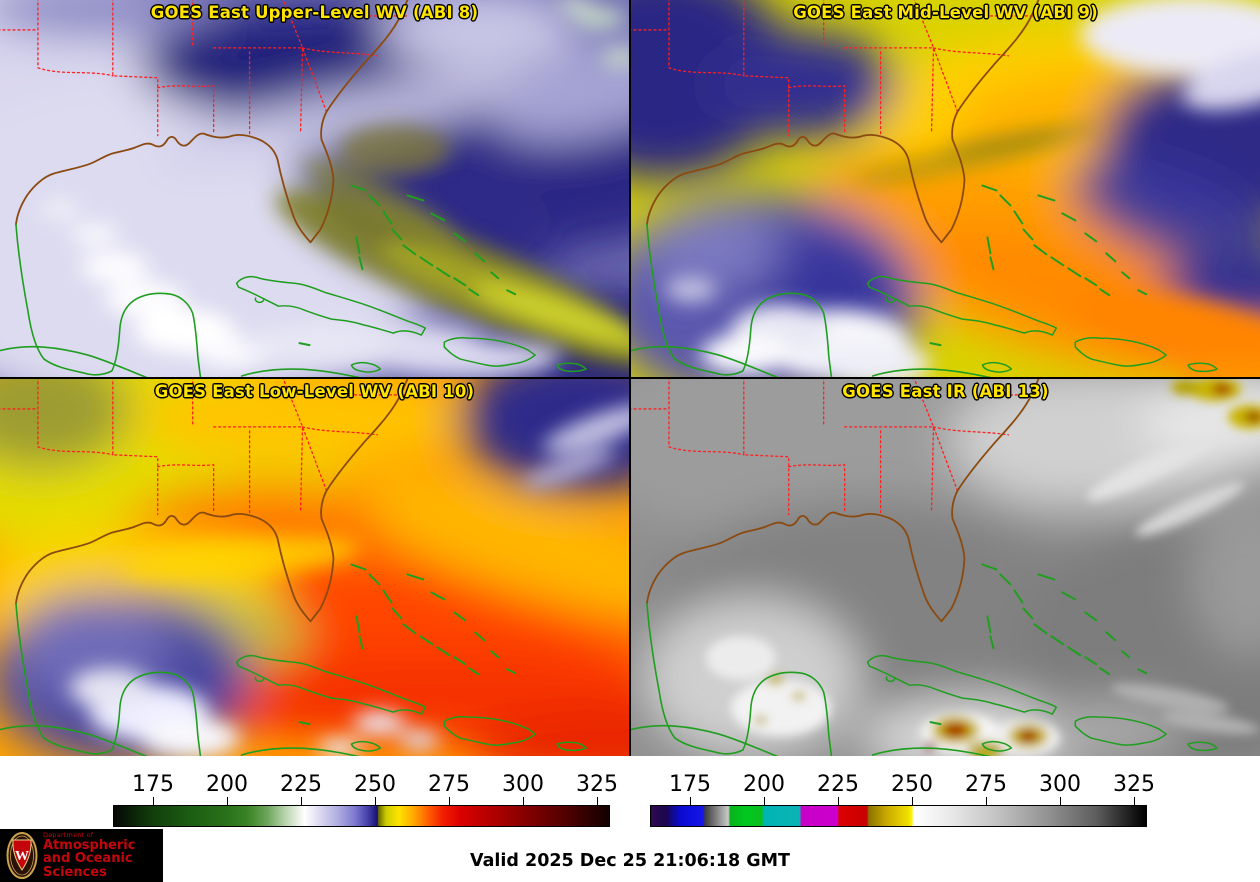  What do you see at coordinates (314, 12) in the screenshot?
I see `panel-title-abi8: GOES East Upper-Level WV (ABI 8)` at bounding box center [314, 12].